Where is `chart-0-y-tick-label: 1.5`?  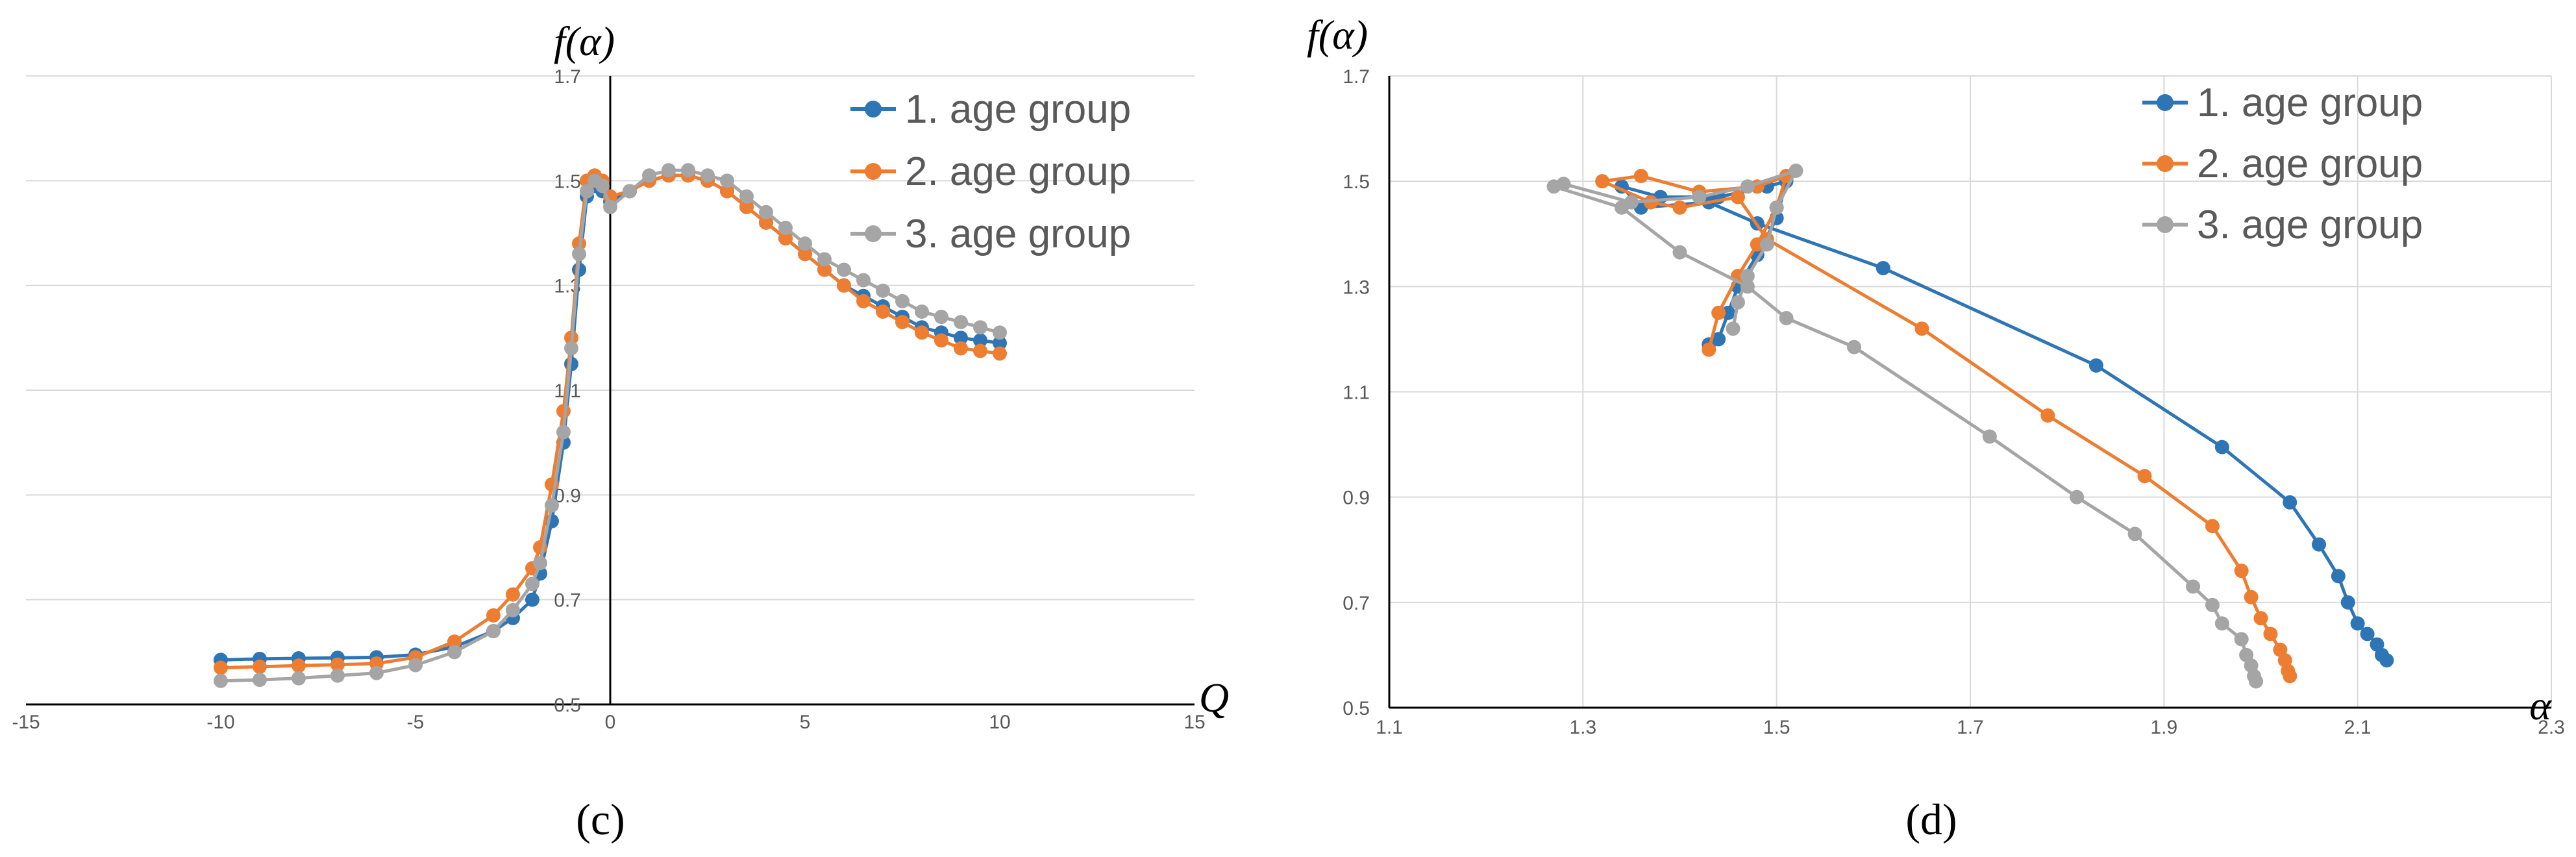 chart-0-y-tick-label: 1.5 is located at coordinates (567, 182).